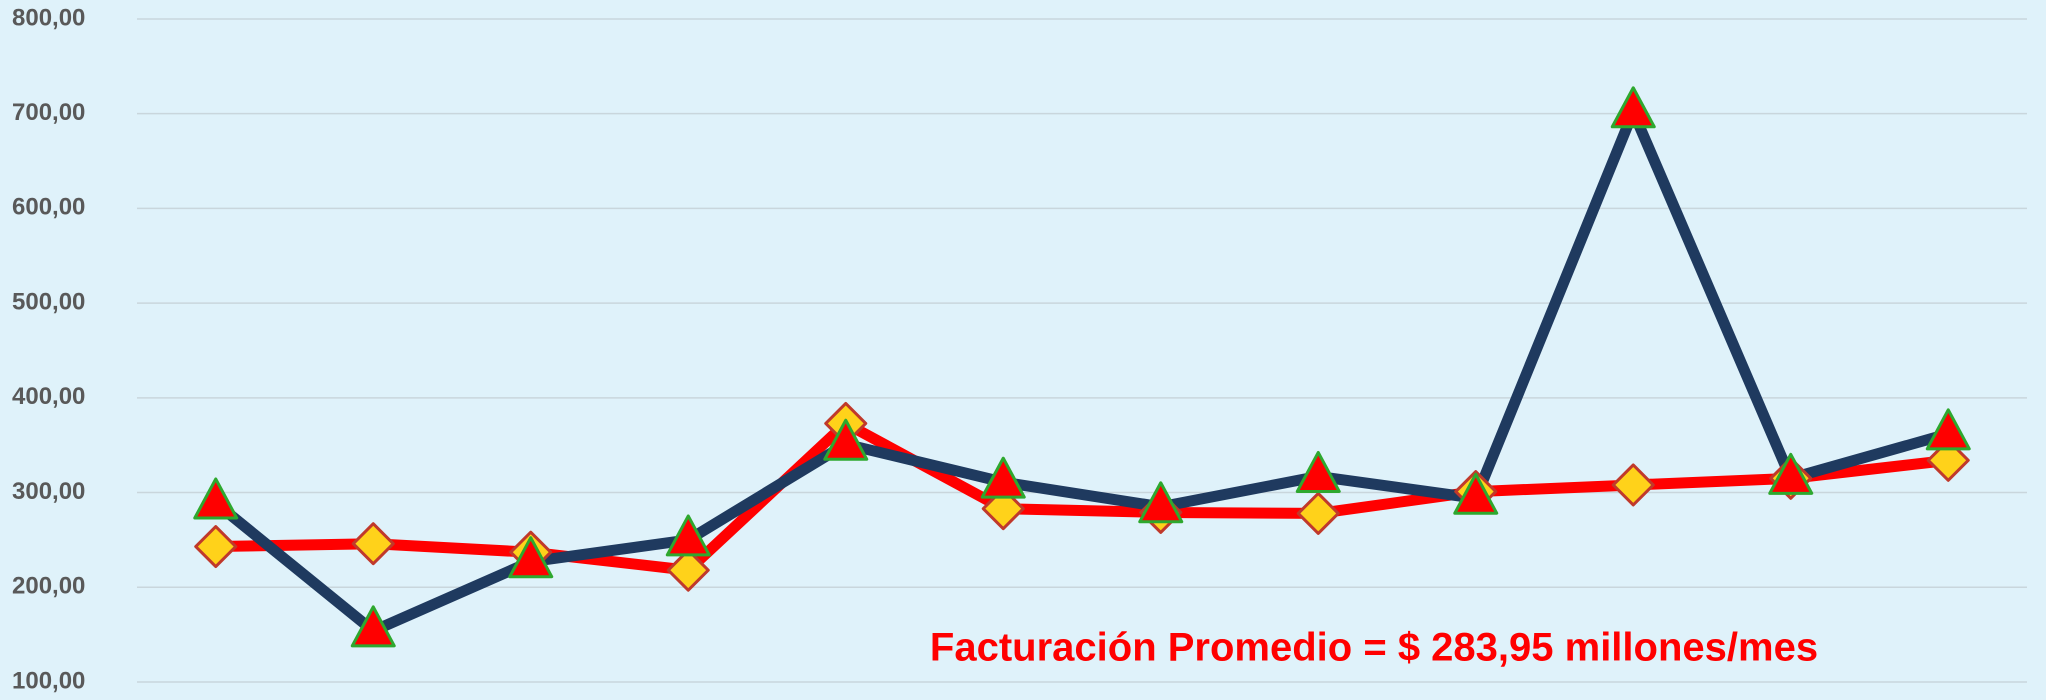 This screenshot has width=2046, height=700. I want to click on y-tick-label: 300,00, so click(48, 491).